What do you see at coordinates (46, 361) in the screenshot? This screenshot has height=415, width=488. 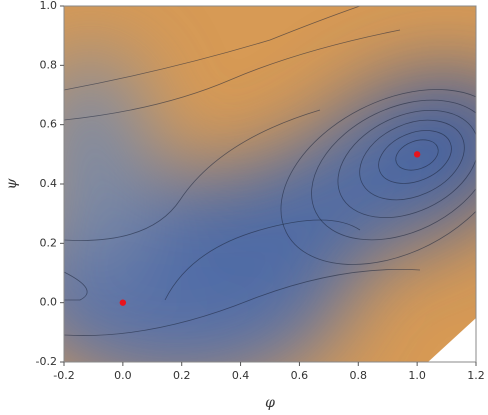 I see `y-tick-label: -0.2` at bounding box center [46, 361].